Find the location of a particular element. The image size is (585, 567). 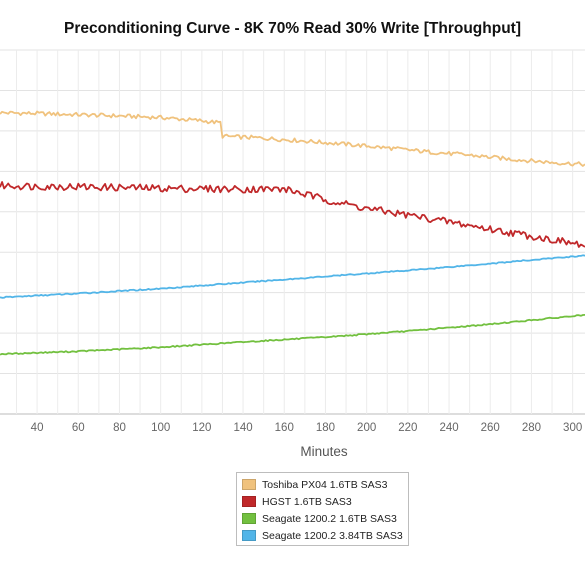

legend-item: HGST 1.6TB SAS3 is located at coordinates (325, 501).